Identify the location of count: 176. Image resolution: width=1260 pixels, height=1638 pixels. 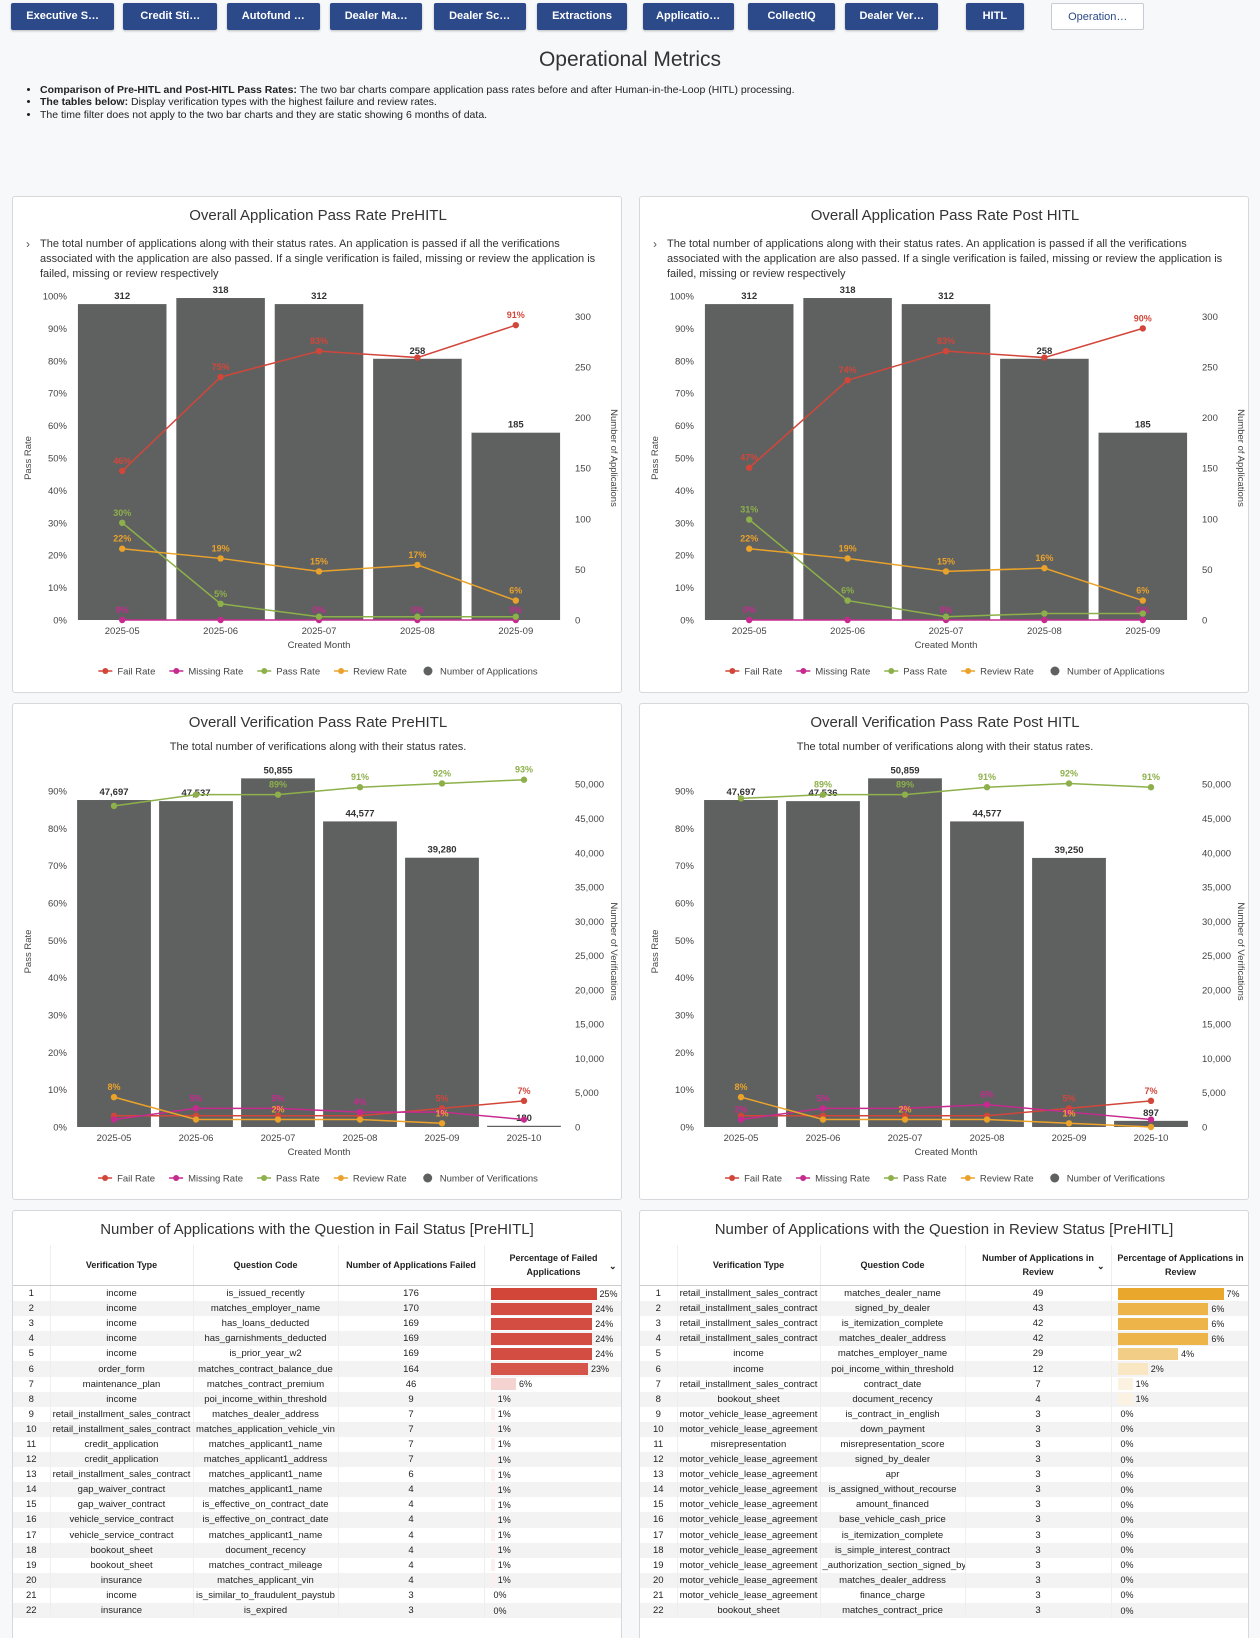
(411, 1293).